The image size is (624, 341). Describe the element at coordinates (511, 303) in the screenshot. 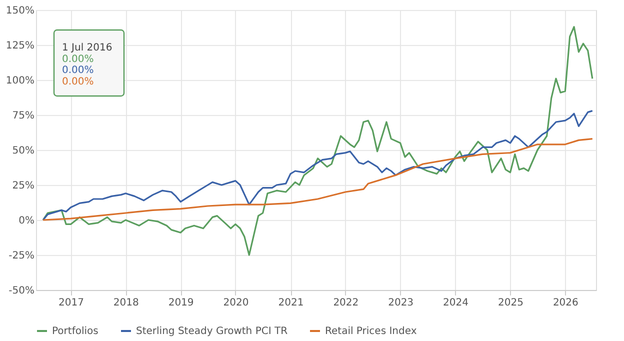

I see `x-tick-label: 2025` at that location.